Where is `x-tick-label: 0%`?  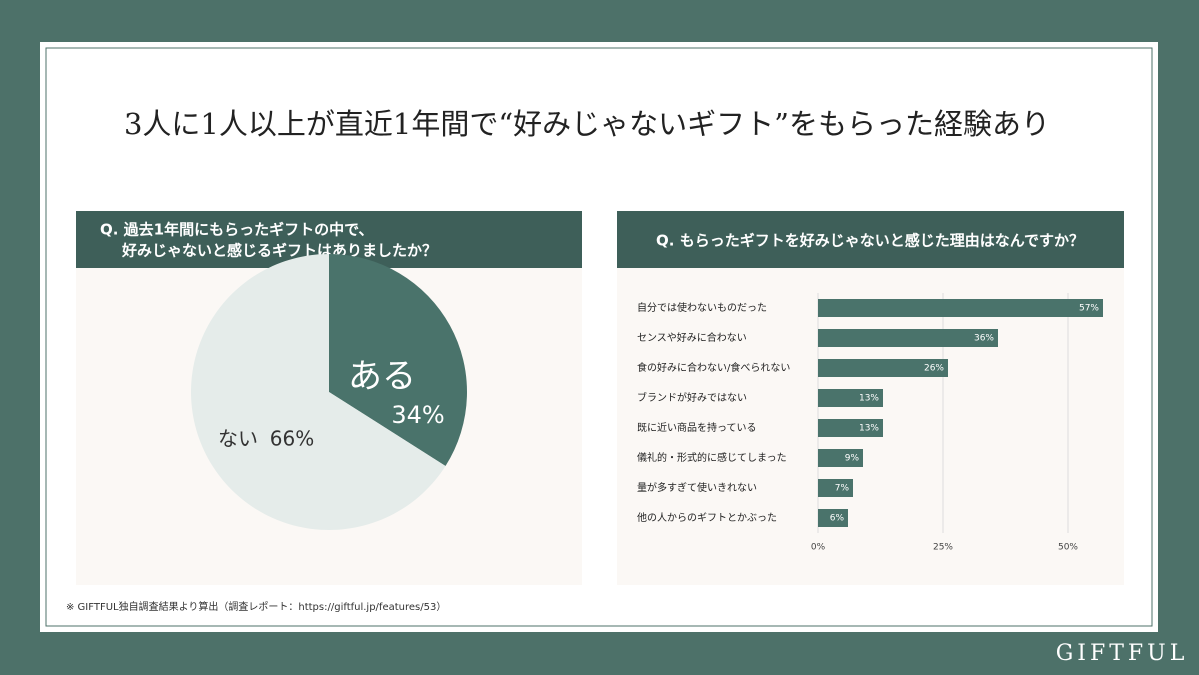 x-tick-label: 0% is located at coordinates (818, 548).